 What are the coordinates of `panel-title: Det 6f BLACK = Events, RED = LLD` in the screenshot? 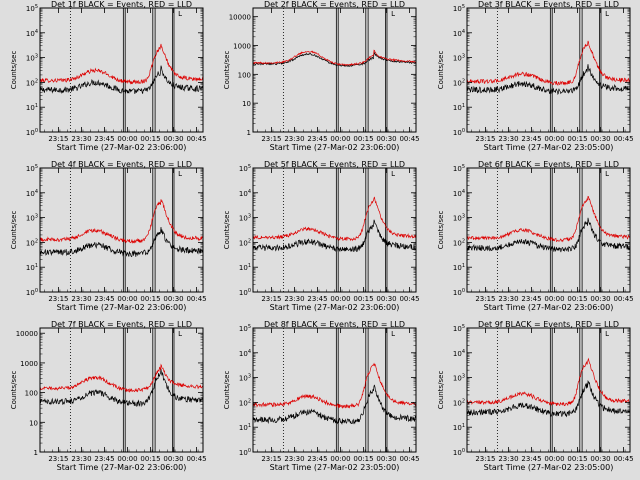 It's located at (548, 164).